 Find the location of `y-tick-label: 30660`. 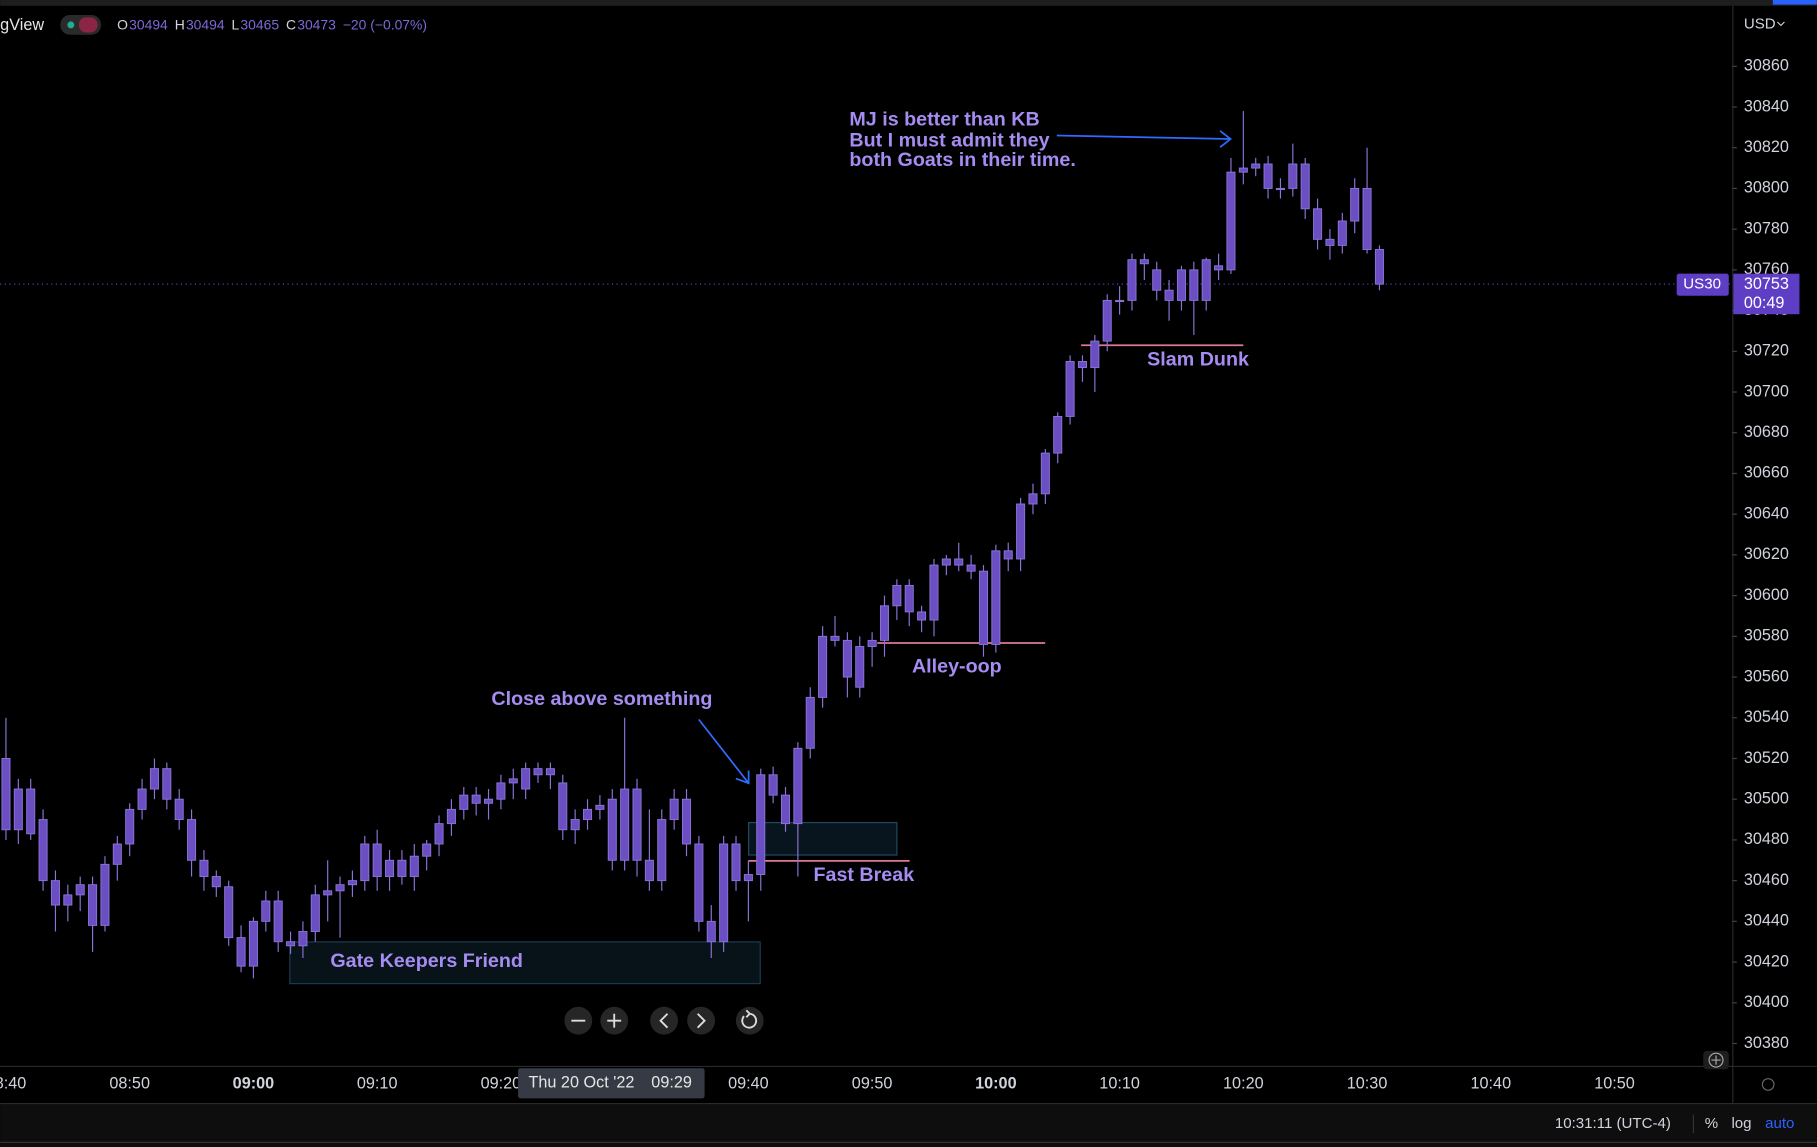

y-tick-label: 30660 is located at coordinates (1766, 473).